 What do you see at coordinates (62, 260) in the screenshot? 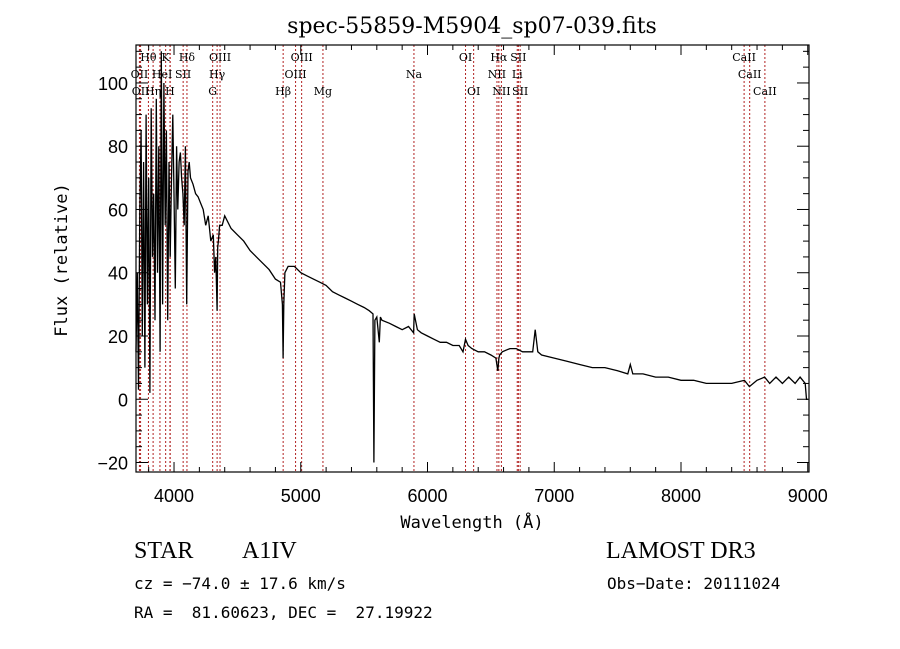
I see `y-axis-label: Flux (relative)` at bounding box center [62, 260].